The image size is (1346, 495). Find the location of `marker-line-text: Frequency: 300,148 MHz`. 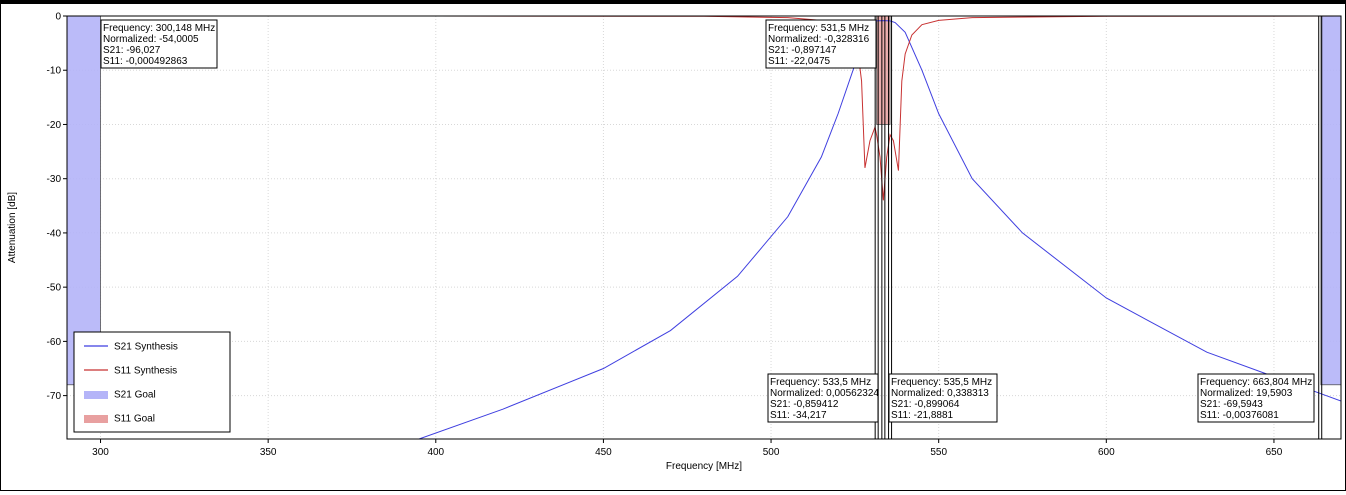

marker-line-text: Frequency: 300,148 MHz is located at coordinates (159, 28).